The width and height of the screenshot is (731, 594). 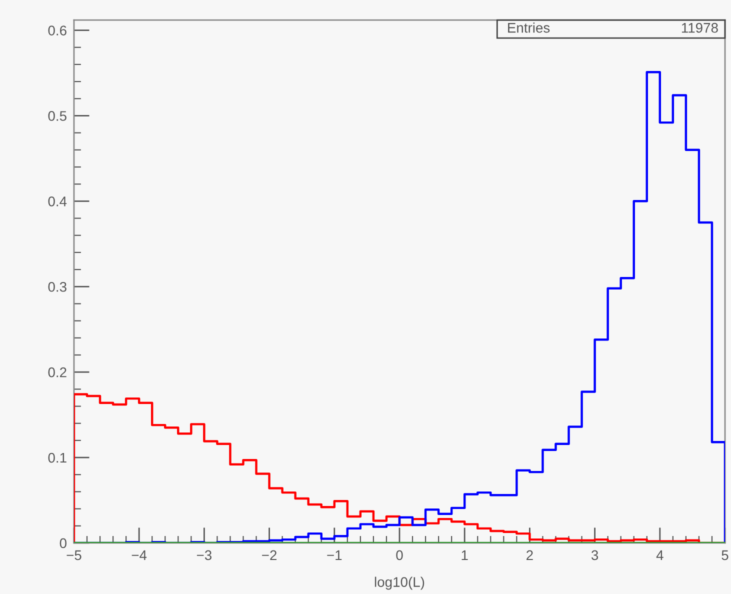 I want to click on y-tick-label: 0.5, so click(x=57, y=116).